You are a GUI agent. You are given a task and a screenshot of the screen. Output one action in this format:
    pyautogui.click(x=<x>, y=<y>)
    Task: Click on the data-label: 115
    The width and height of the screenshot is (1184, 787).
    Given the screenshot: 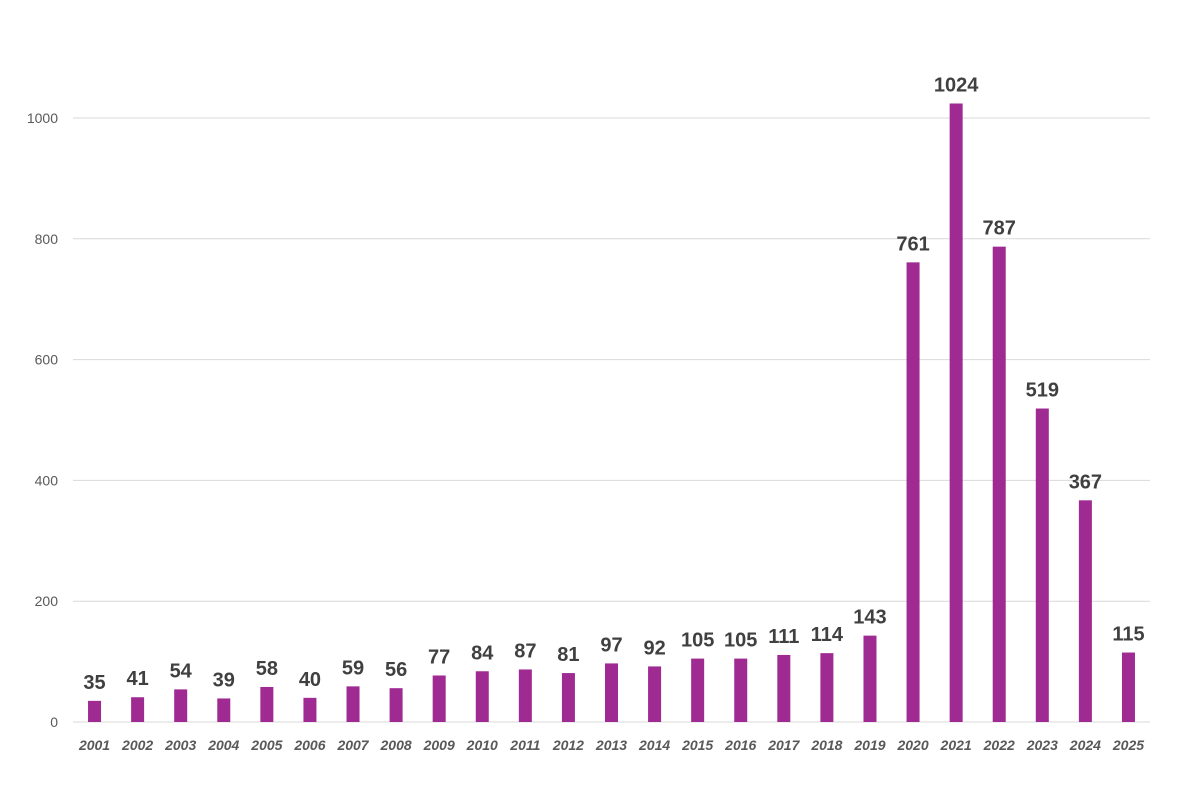 What is the action you would take?
    pyautogui.click(x=1128, y=635)
    